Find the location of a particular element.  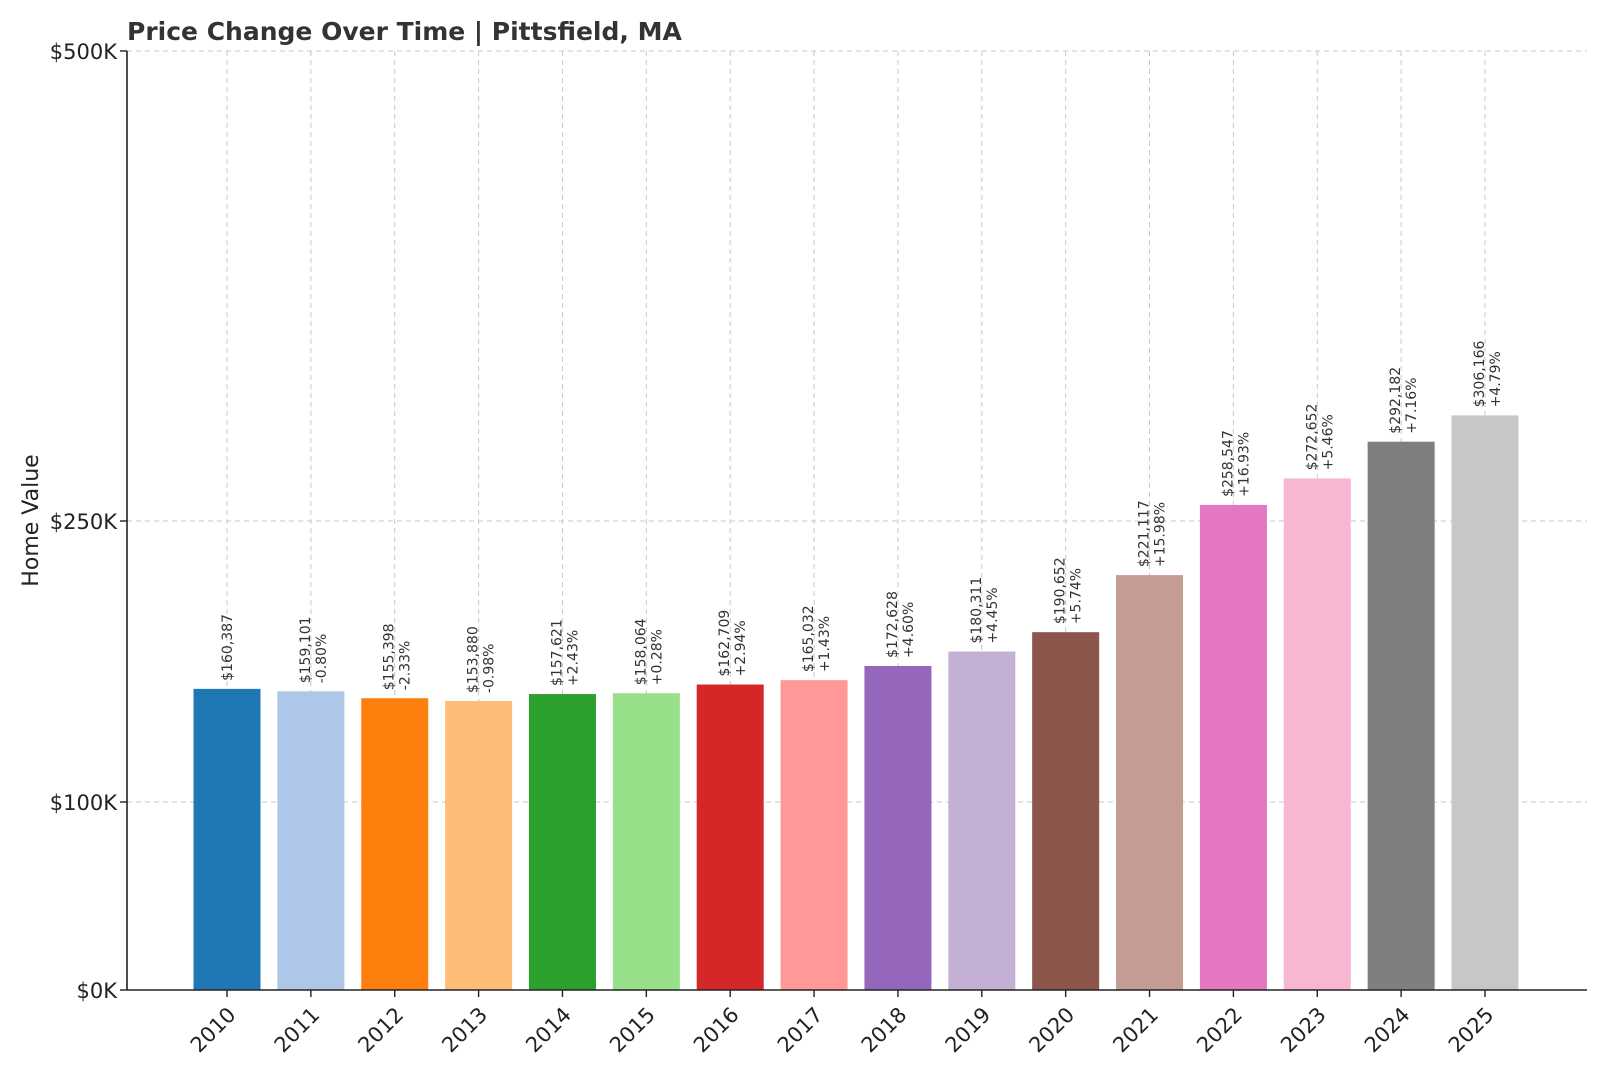

bar-2025 is located at coordinates (1485, 702).